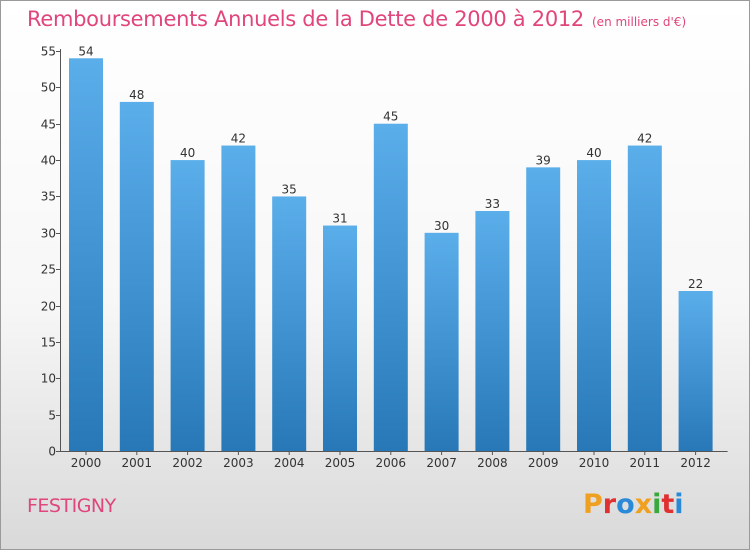 The image size is (750, 550). What do you see at coordinates (187, 463) in the screenshot?
I see `x-tick-label-2002: 2002` at bounding box center [187, 463].